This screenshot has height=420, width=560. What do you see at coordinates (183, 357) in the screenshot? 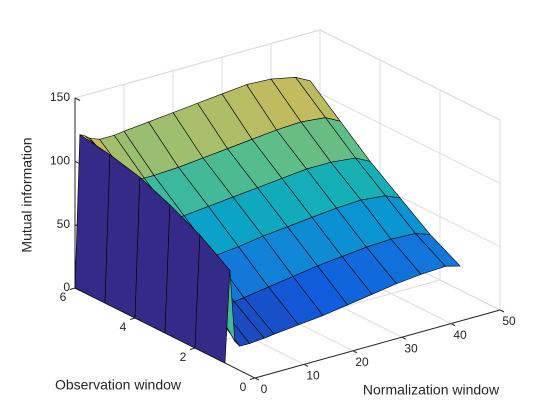
I see `y-tick-label: 2` at bounding box center [183, 357].